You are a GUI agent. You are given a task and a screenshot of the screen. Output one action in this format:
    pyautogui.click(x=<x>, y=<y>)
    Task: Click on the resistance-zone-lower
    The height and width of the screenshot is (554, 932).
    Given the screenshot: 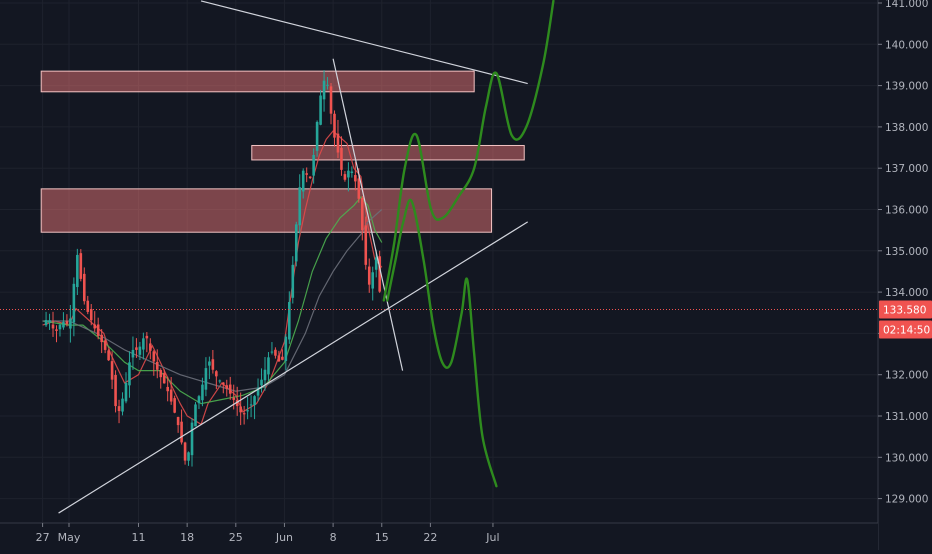 What is the action you would take?
    pyautogui.click(x=266, y=210)
    